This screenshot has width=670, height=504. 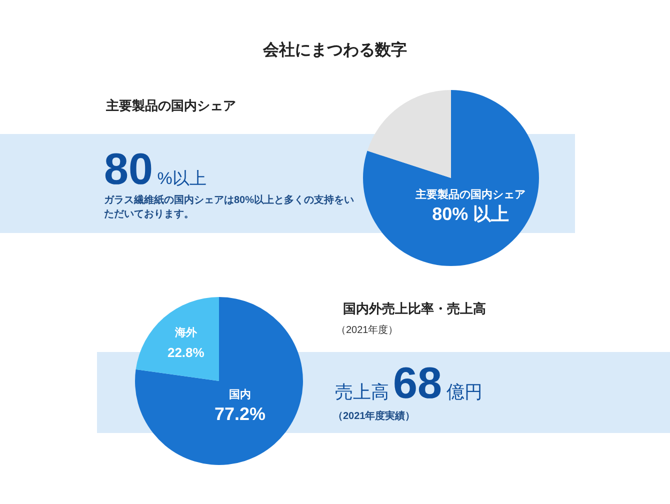 I want to click on chart-title: 会社にまつわる数字, so click(x=334, y=49).